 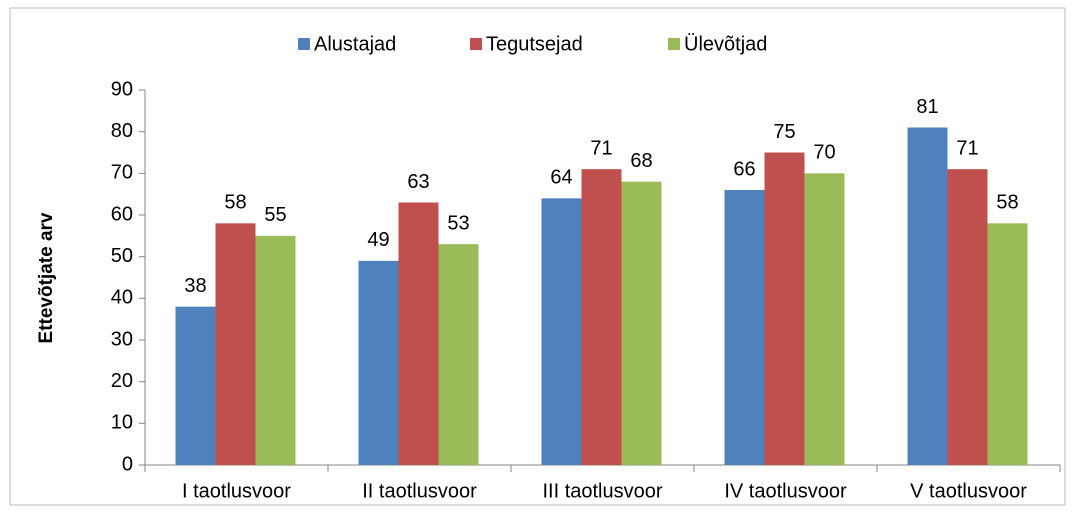 What do you see at coordinates (602, 491) in the screenshot?
I see `x-tick-label: III taotlusvoor` at bounding box center [602, 491].